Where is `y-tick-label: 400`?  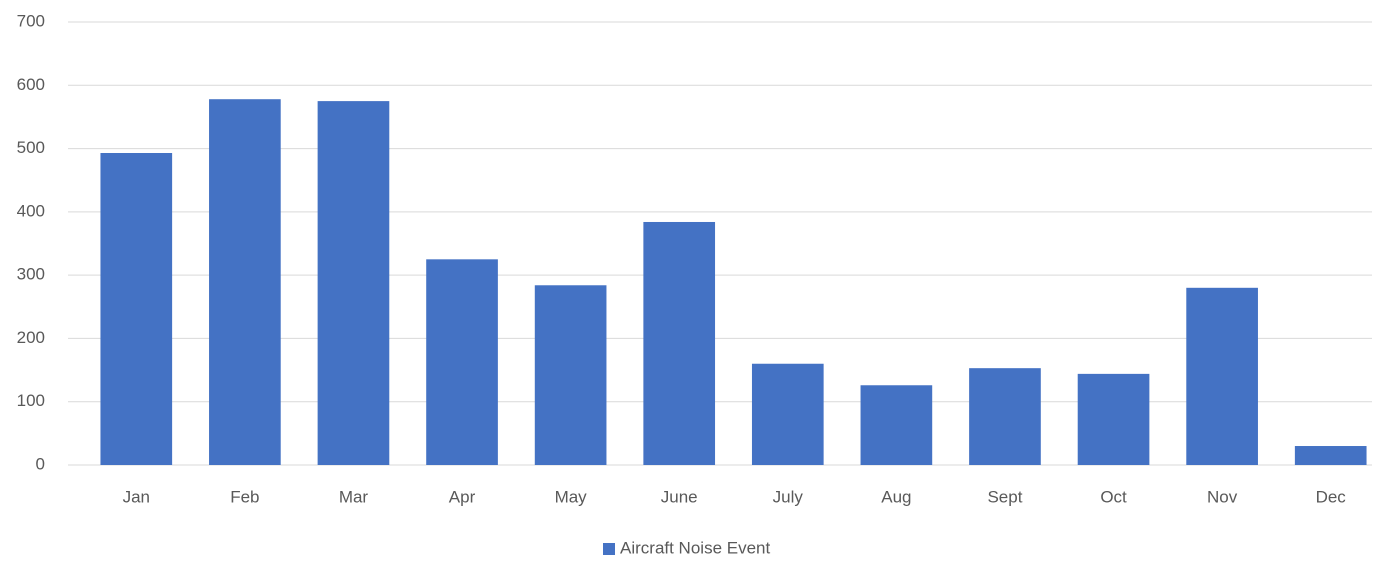
y-tick-label: 400 is located at coordinates (31, 210).